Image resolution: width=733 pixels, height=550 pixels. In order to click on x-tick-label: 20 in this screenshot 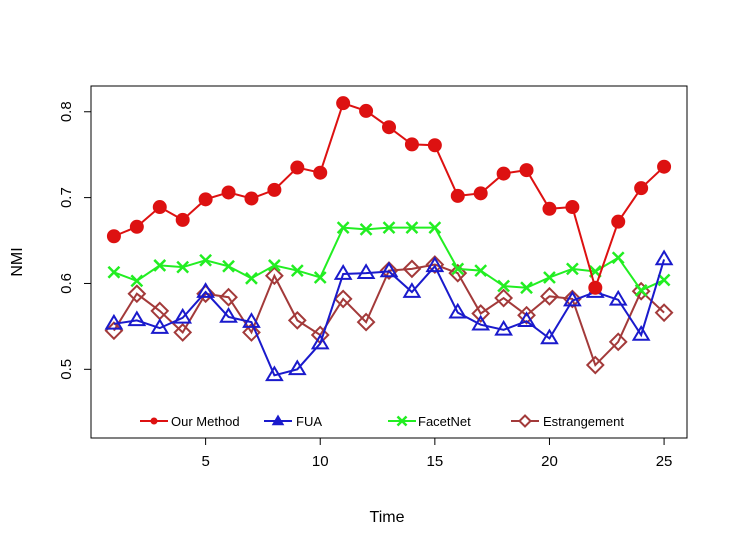, I will do `click(549, 461)`.